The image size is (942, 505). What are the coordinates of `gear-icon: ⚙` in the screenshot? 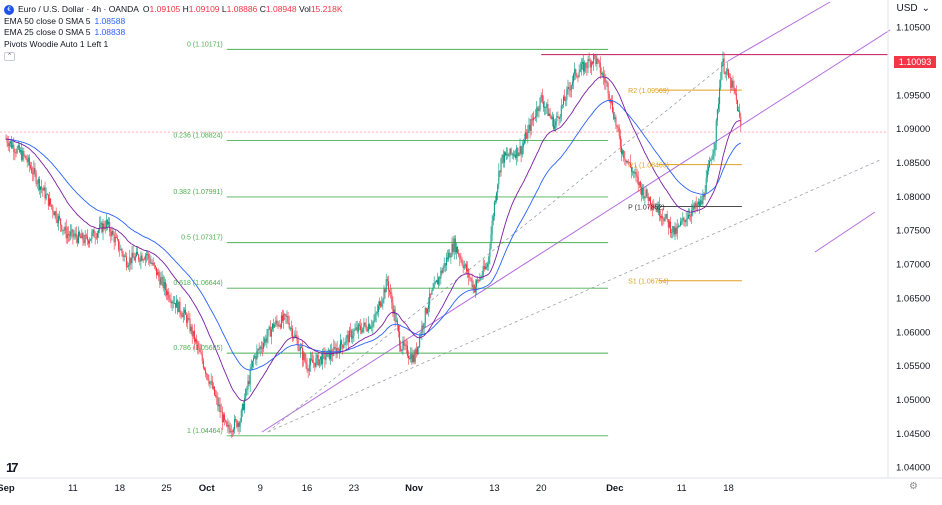 It's located at (913, 486).